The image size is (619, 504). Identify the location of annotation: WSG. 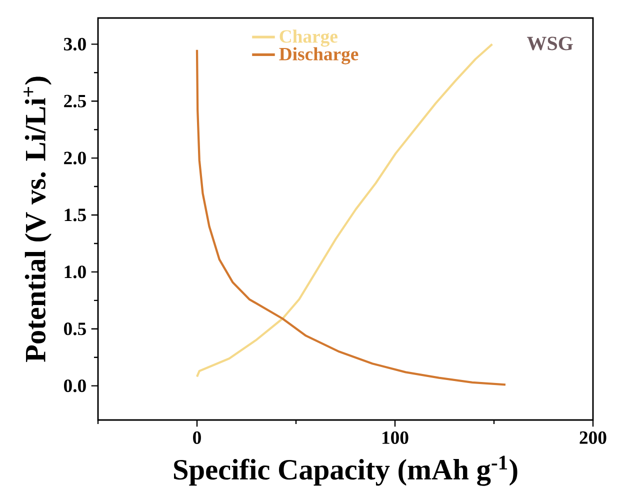
(550, 43).